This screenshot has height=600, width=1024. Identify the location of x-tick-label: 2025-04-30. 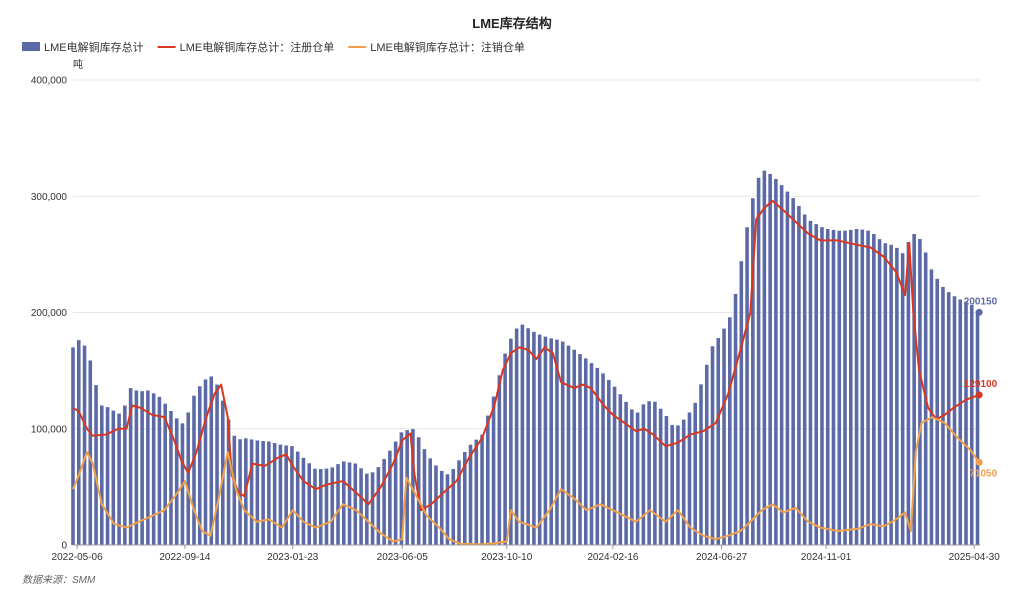
(975, 557).